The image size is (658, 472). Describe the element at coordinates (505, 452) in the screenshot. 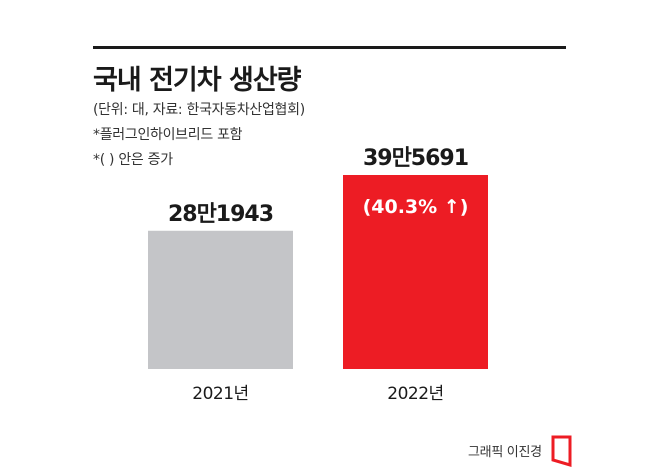

I see `graphic-credit: 그래픽 이진경` at that location.